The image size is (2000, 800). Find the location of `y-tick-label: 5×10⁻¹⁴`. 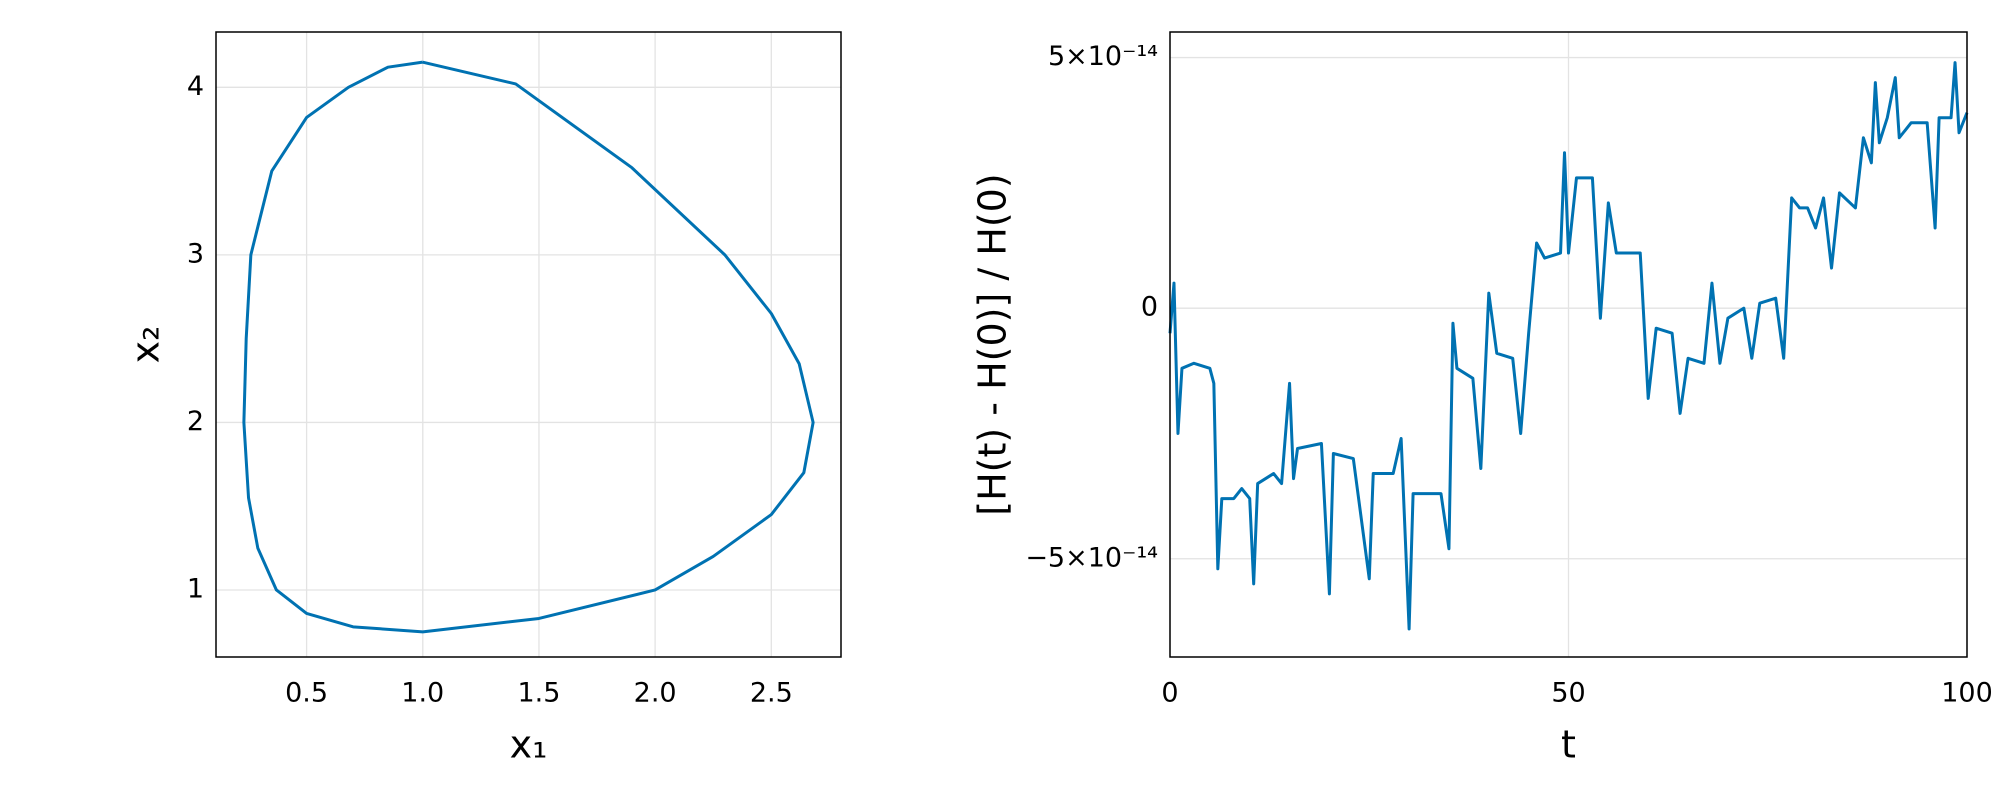

y-tick-label: 5×10⁻¹⁴ is located at coordinates (1103, 56).